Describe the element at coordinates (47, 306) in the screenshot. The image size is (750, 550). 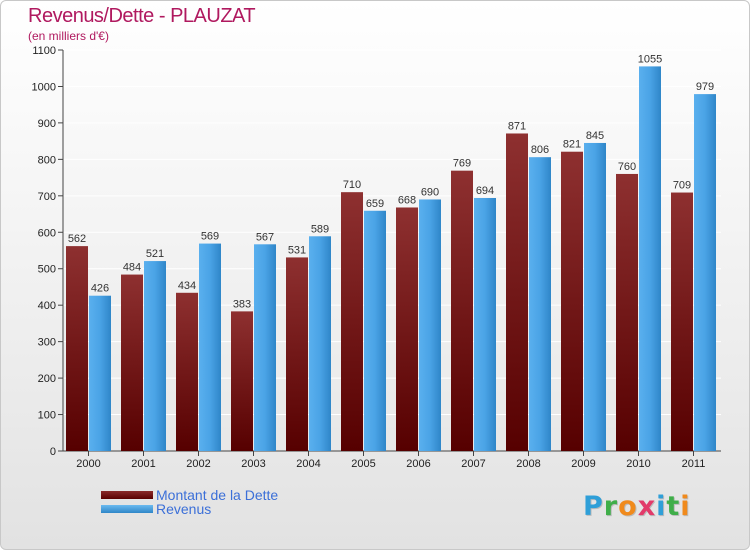
I see `y-tick-label: 400` at that location.